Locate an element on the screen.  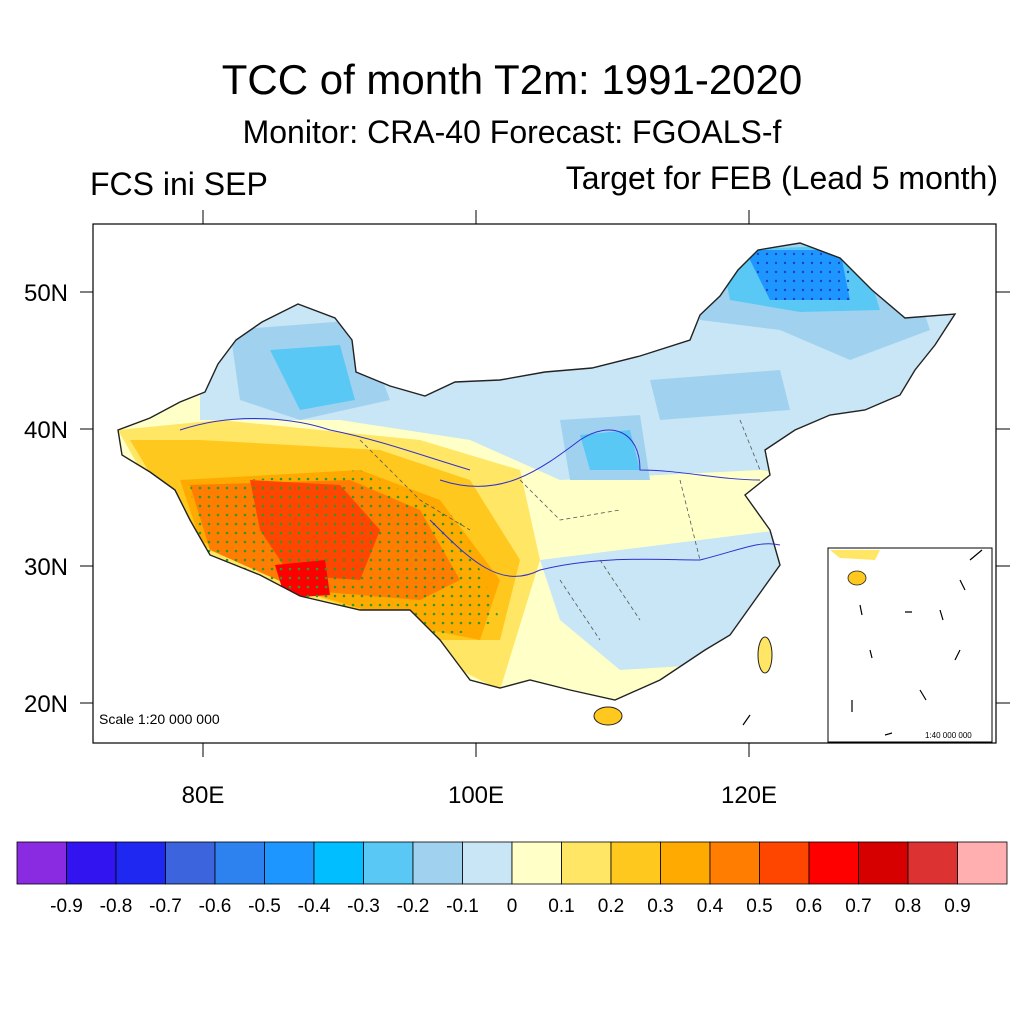
yangtze-river is located at coordinates (605, 548).